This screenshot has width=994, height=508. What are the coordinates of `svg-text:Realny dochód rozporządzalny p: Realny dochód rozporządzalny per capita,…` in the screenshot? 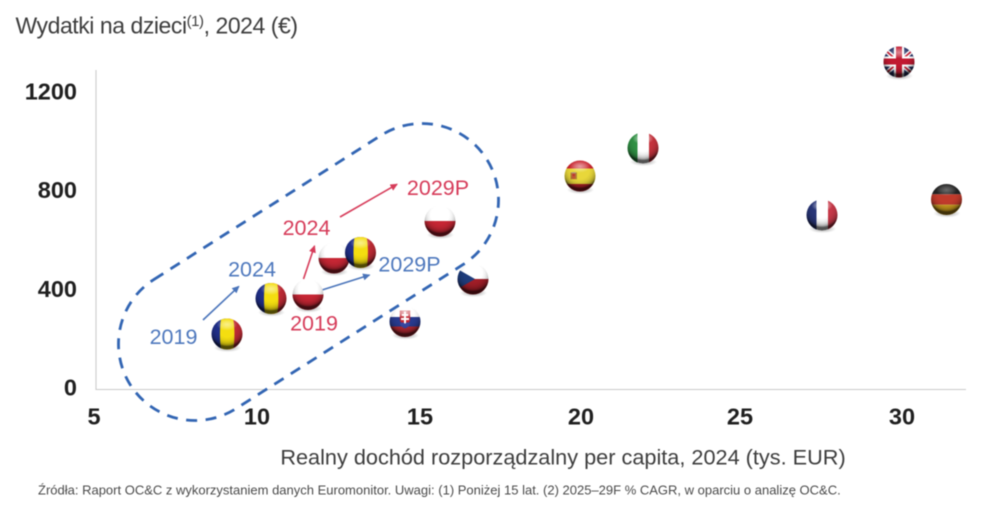 It's located at (562, 456).